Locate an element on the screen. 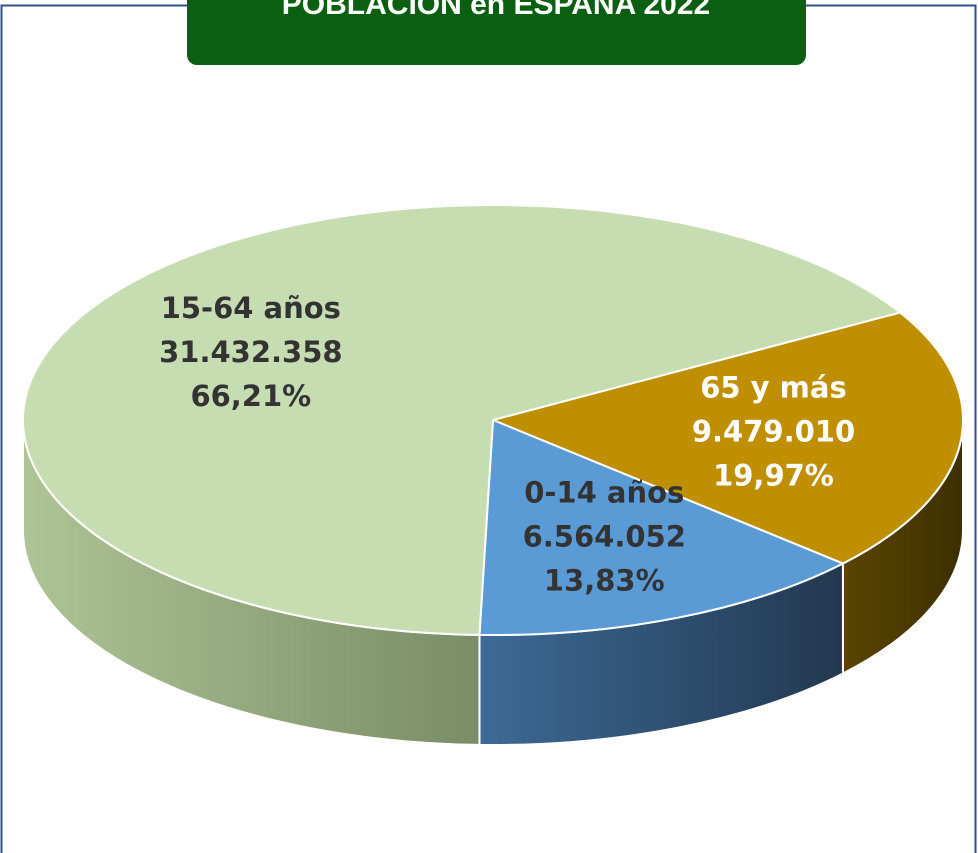 The height and width of the screenshot is (853, 978). slice-category: 15-64 años is located at coordinates (251, 308).